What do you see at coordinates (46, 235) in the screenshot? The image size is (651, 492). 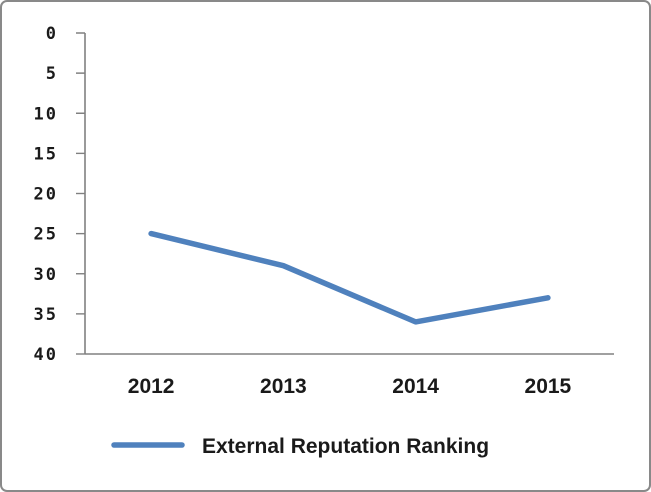 I see `y-axis-tick-label: 25` at bounding box center [46, 235].